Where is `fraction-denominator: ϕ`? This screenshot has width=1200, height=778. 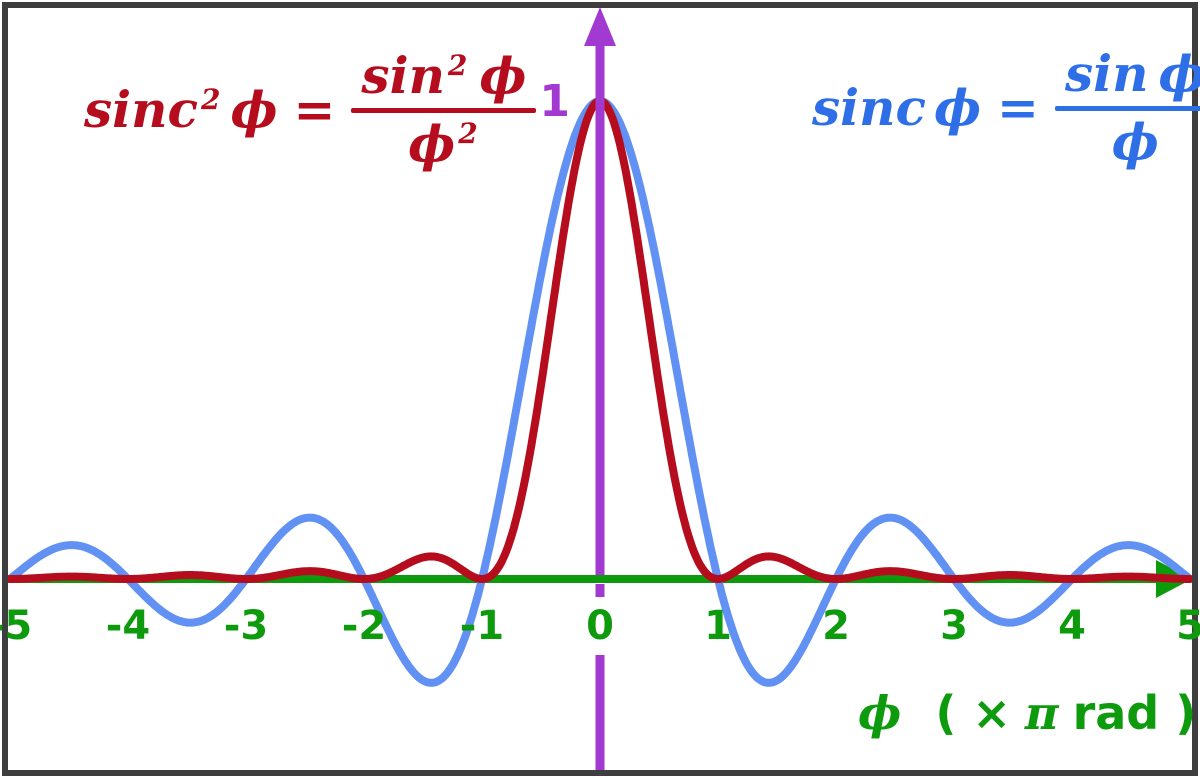
fraction-denominator: ϕ is located at coordinates (1135, 142).